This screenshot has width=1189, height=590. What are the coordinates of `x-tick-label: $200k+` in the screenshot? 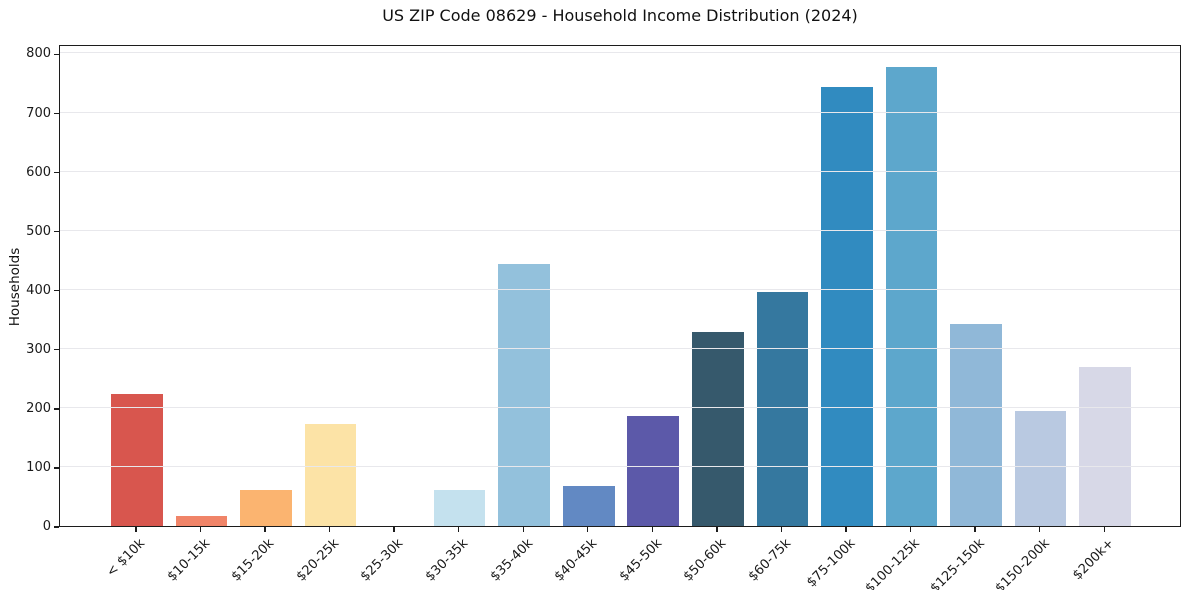 It's located at (1093, 560).